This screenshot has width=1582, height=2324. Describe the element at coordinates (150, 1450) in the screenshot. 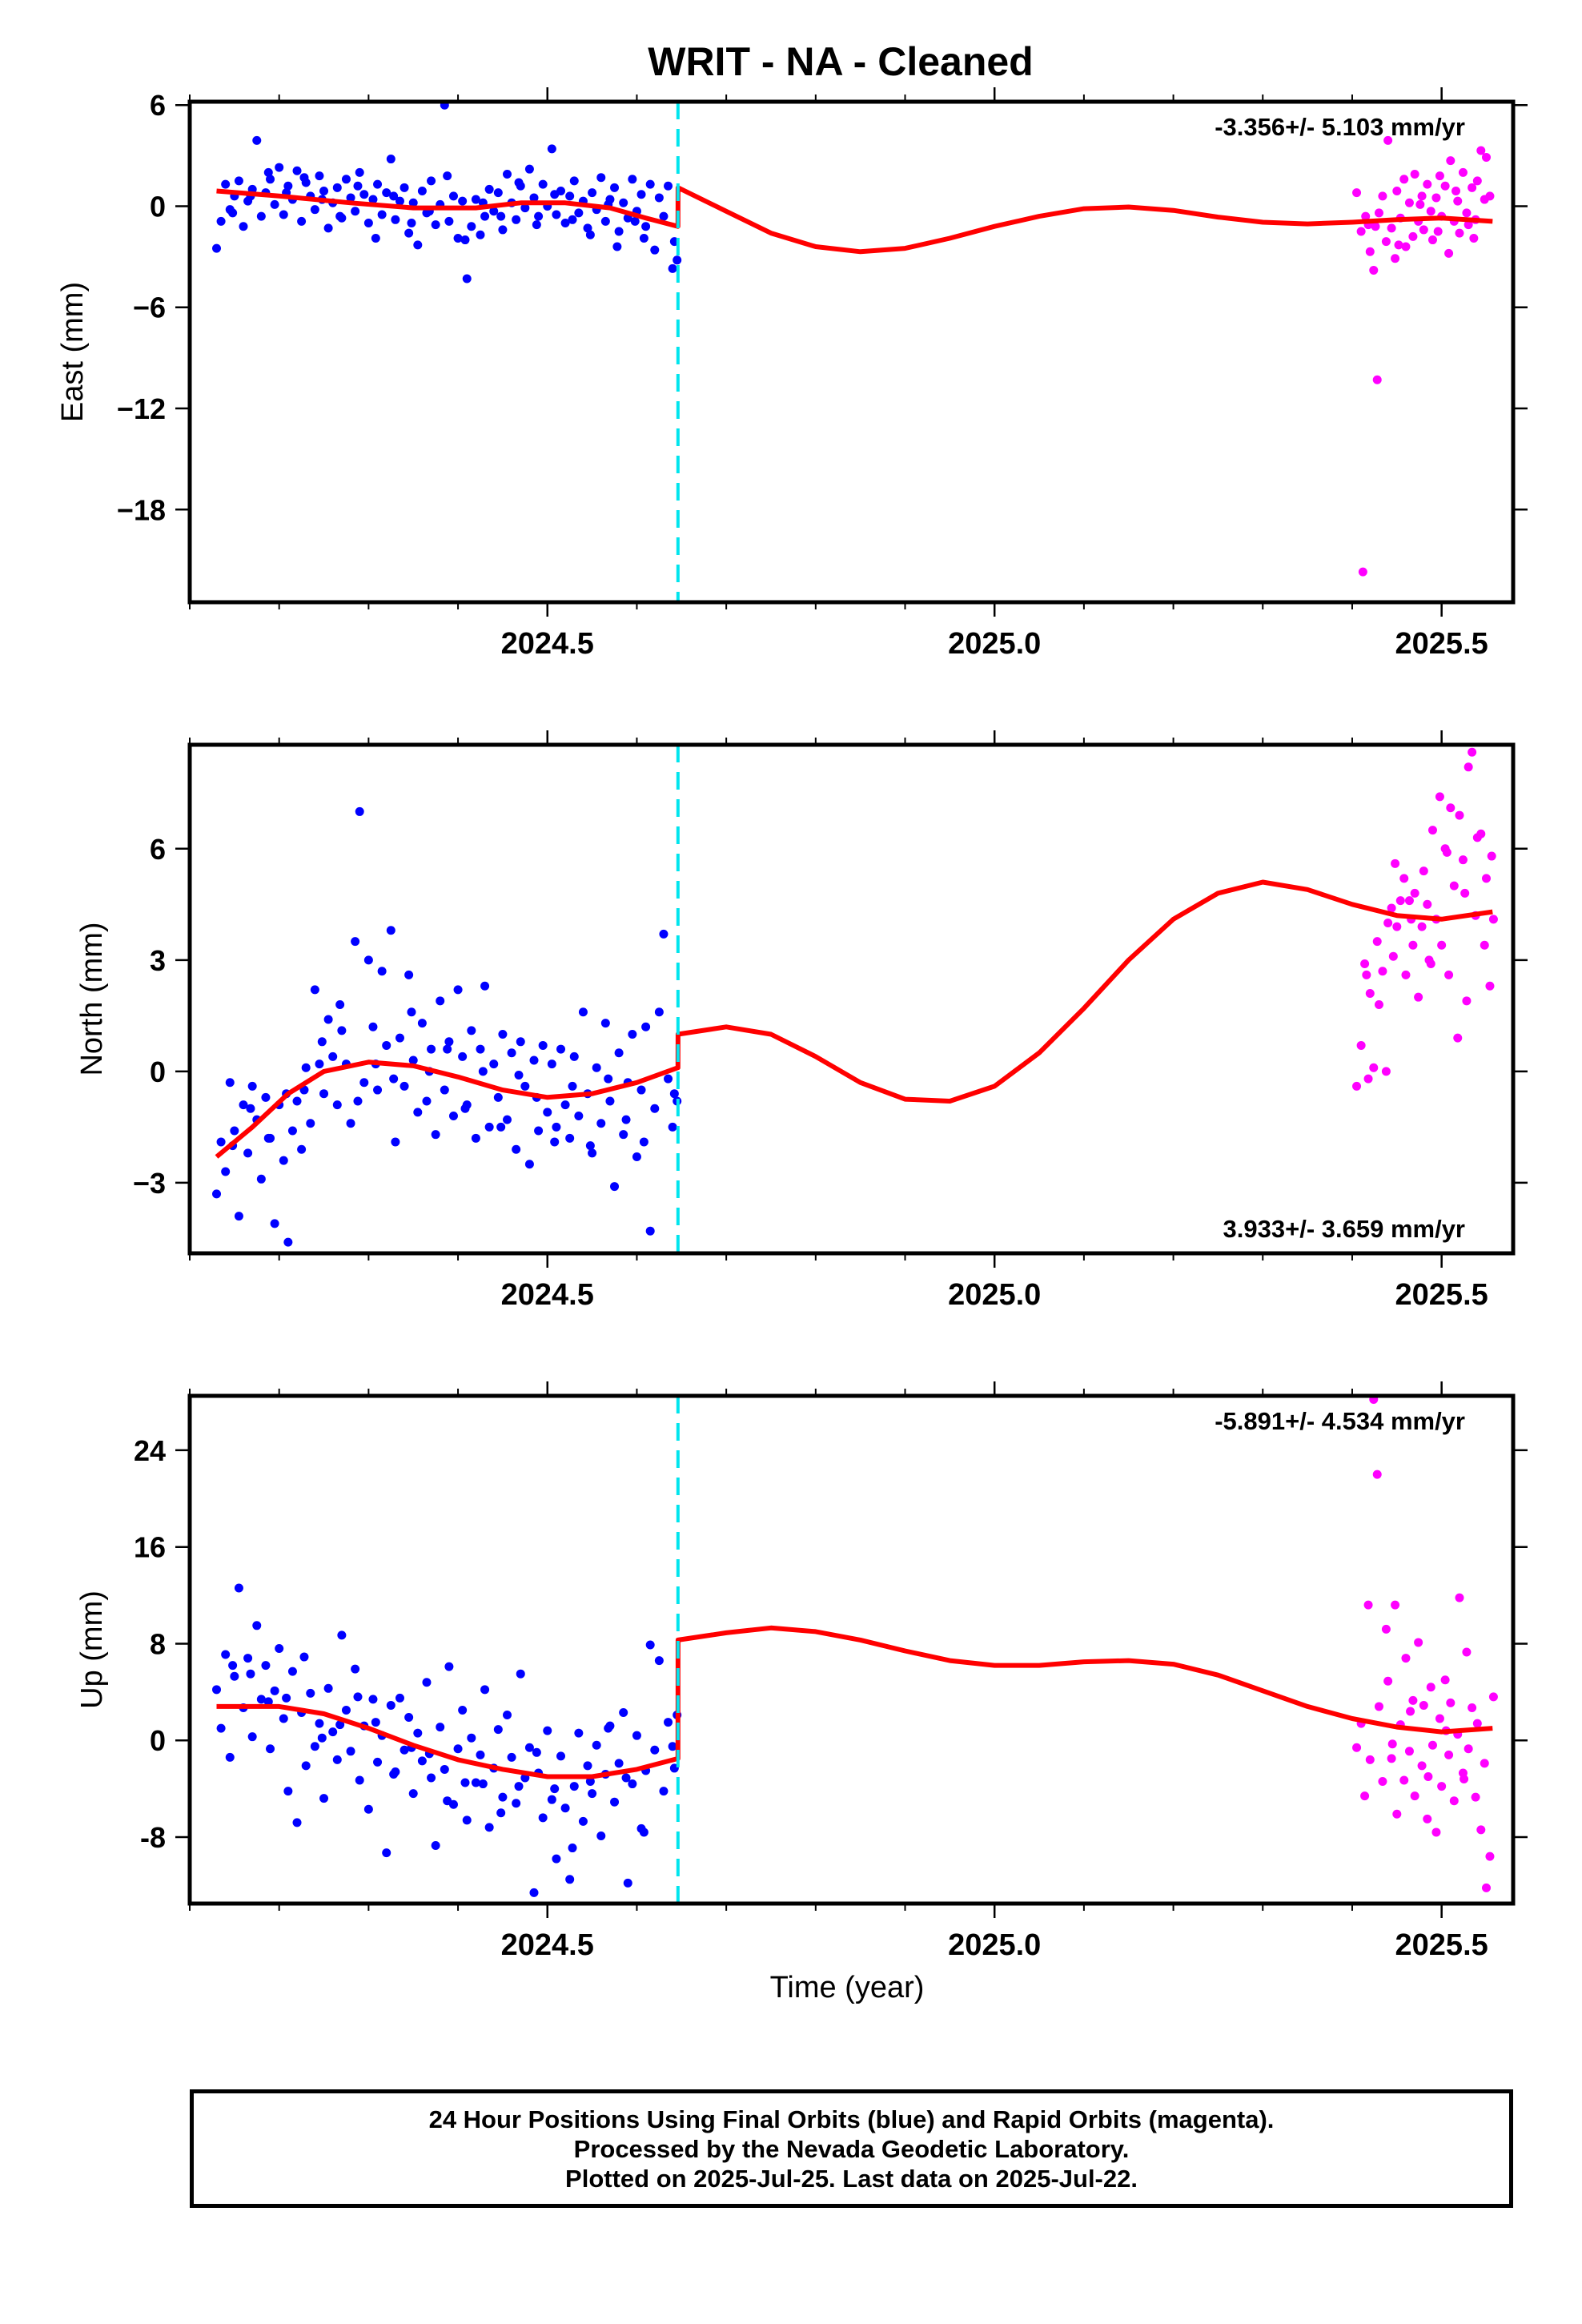

I see `y-tick-label: 24` at that location.